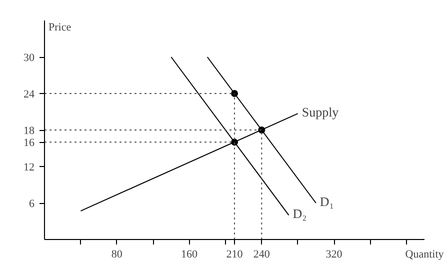  What do you see at coordinates (321, 112) in the screenshot?
I see `series-label: Supply` at bounding box center [321, 112].